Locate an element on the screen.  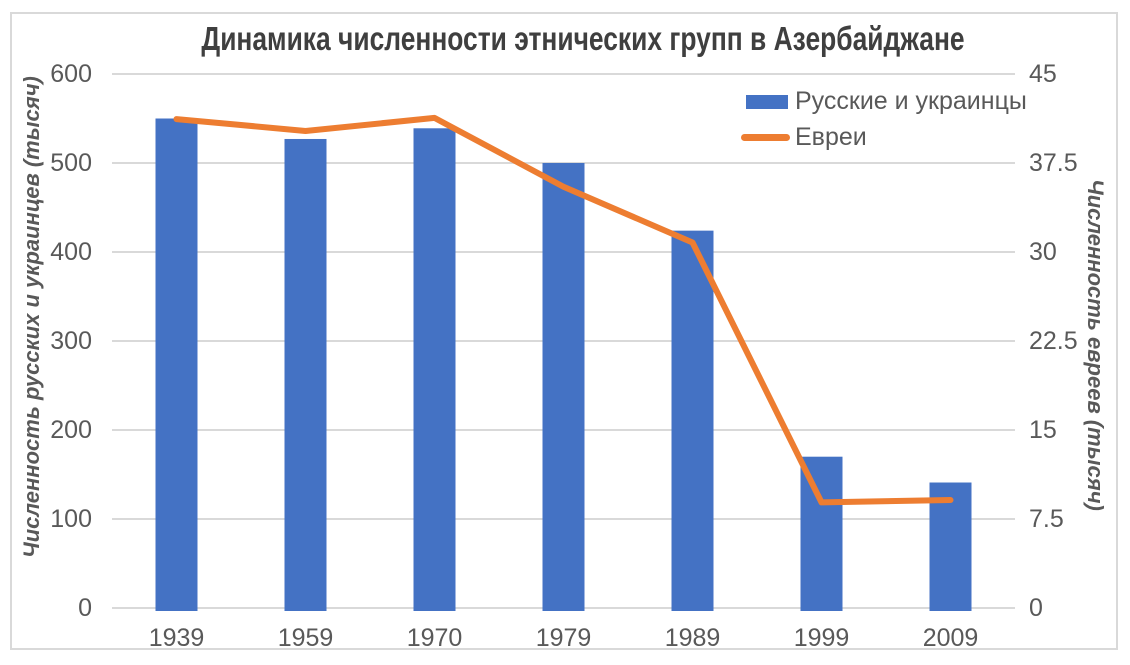
right-axis-tick-22.5: 22.5 is located at coordinates (1053, 341).